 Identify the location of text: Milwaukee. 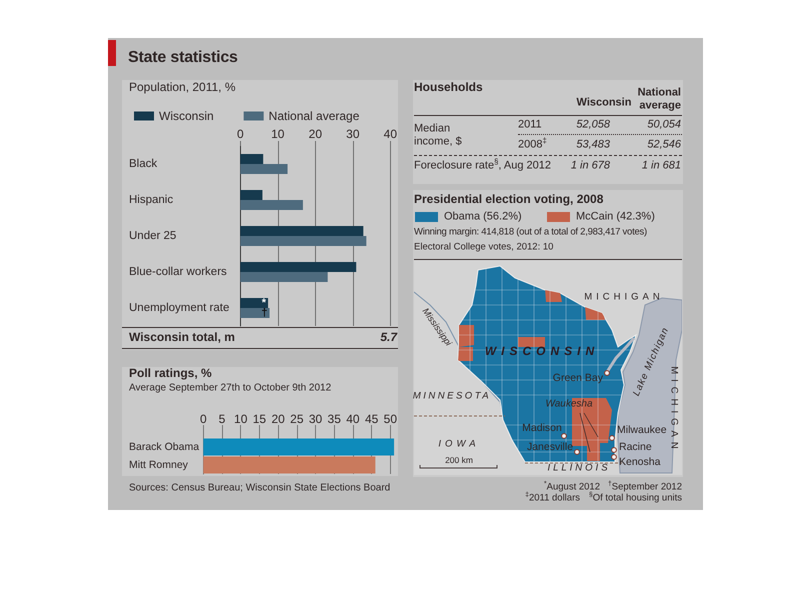
(642, 430).